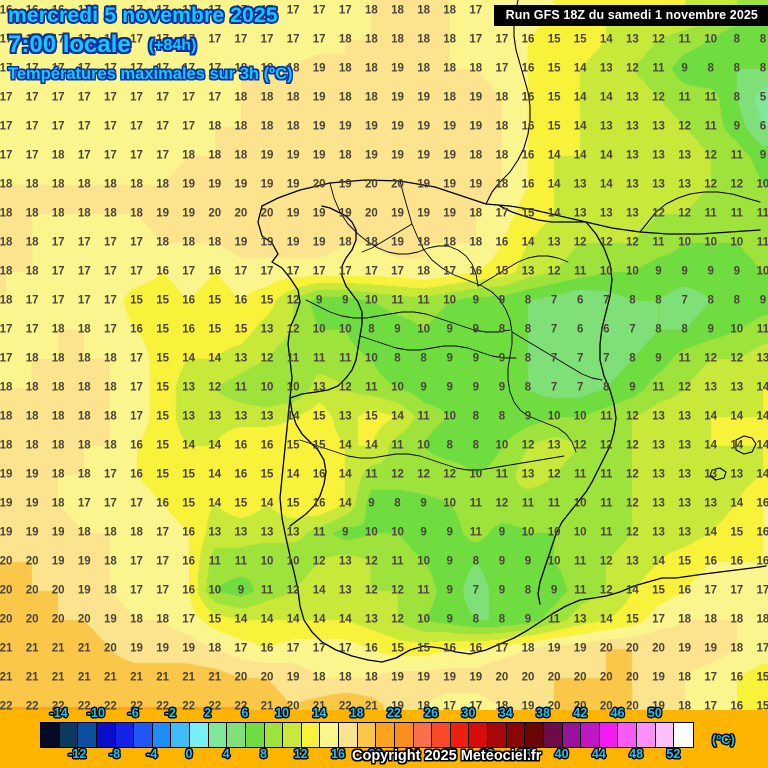 The image size is (768, 768). I want to click on legend-tick-label-bottom: -8, so click(114, 754).